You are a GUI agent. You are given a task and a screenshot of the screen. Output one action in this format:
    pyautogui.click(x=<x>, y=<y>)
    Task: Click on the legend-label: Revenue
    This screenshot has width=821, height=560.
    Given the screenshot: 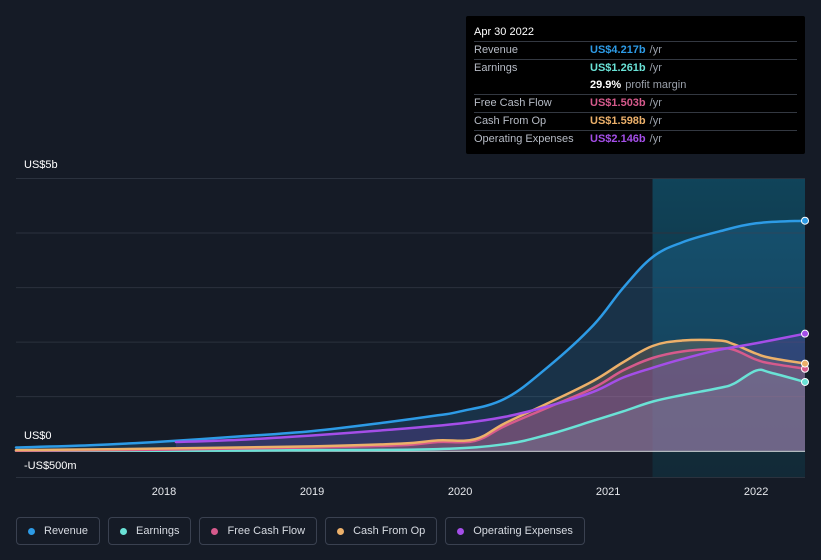 What is the action you would take?
    pyautogui.click(x=66, y=531)
    